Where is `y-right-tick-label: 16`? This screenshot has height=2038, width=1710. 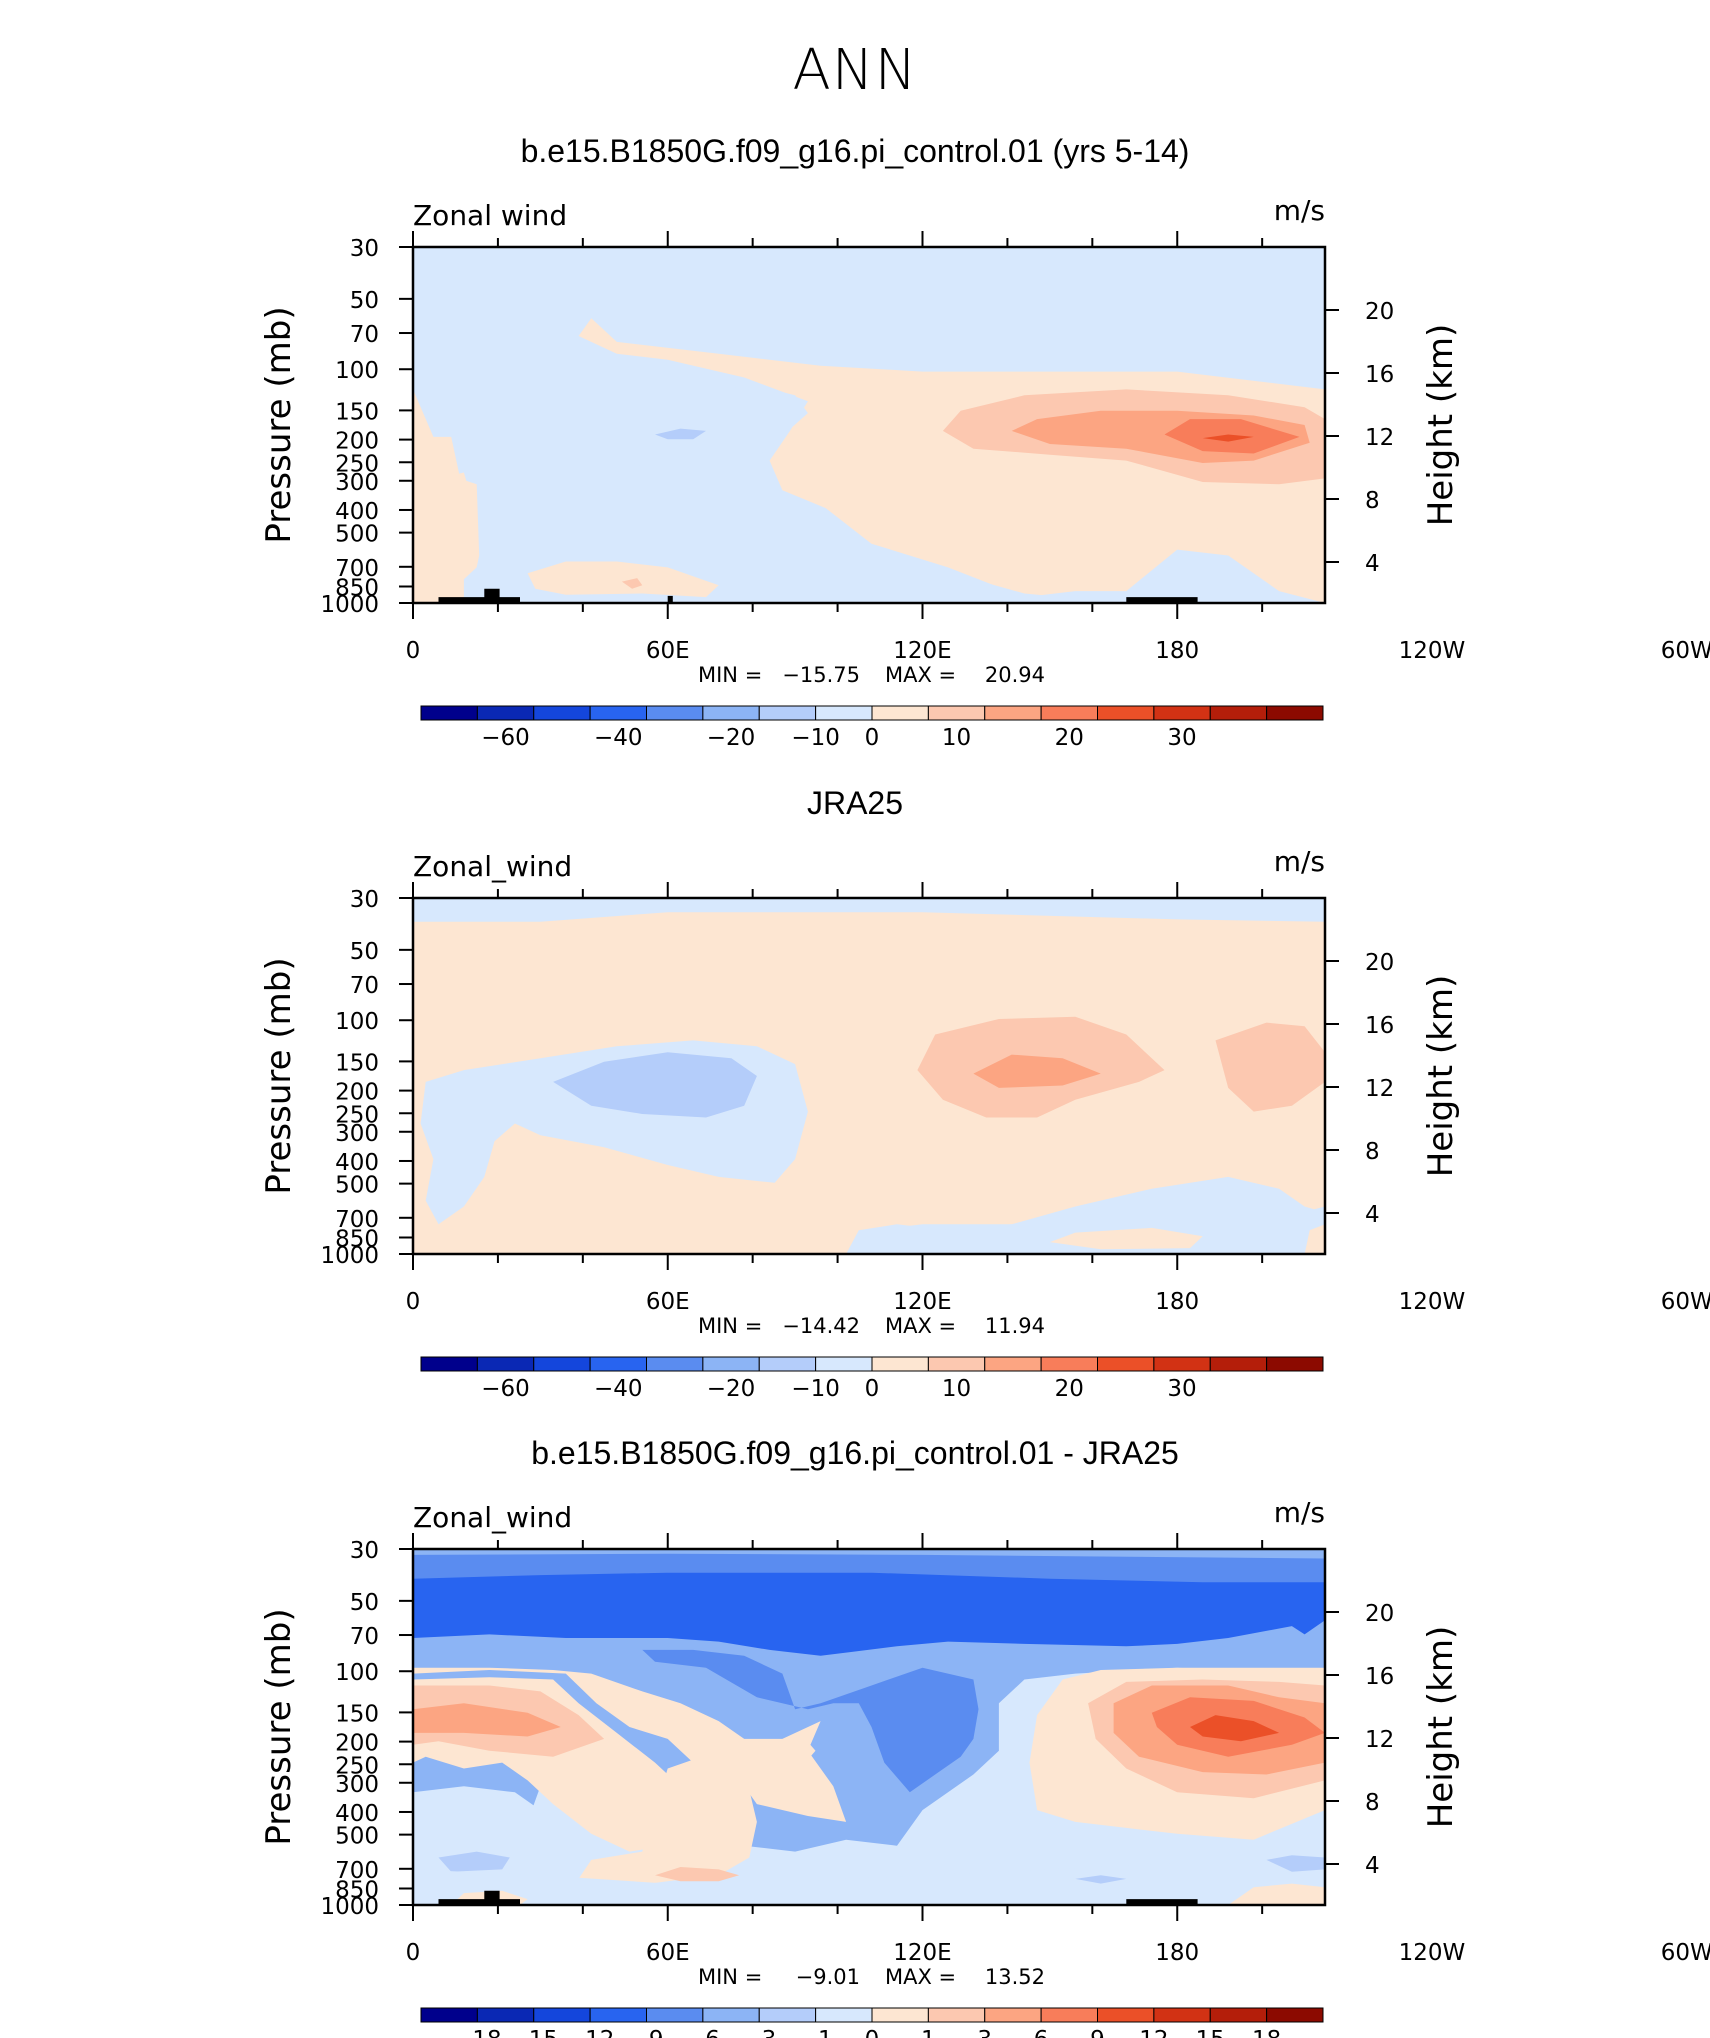 y-right-tick-label: 16 is located at coordinates (1379, 1677).